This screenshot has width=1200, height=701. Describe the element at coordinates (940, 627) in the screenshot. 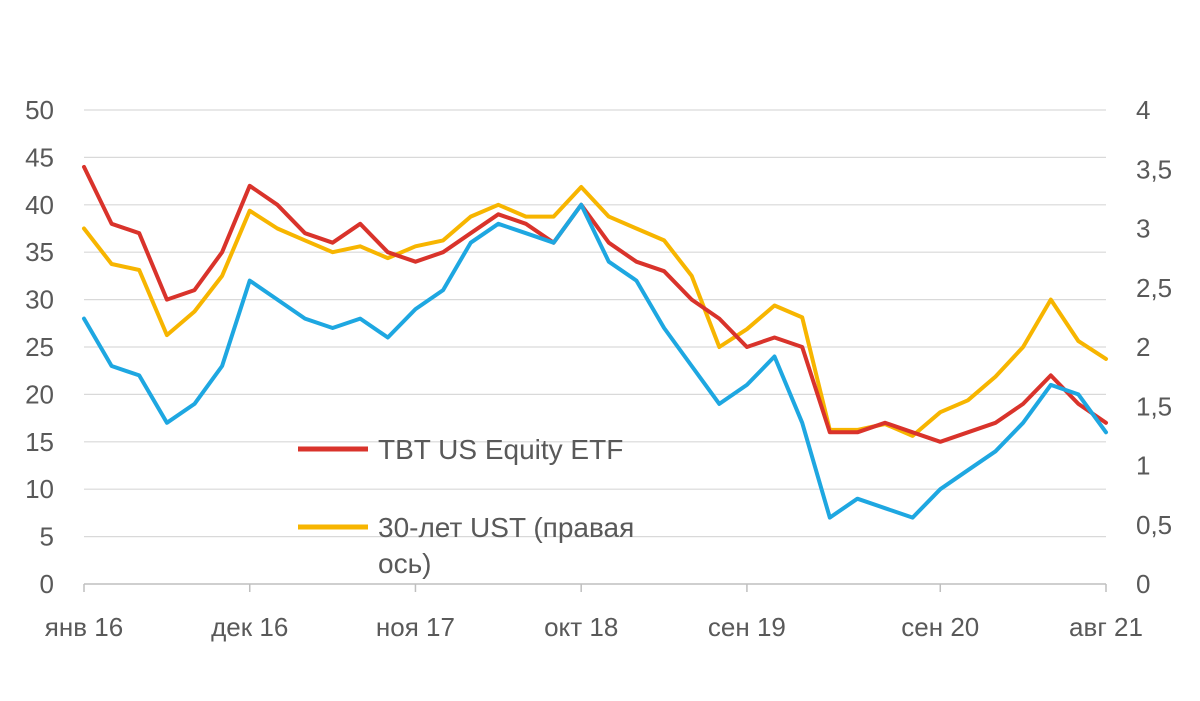

I see `x-tick-label: сен 20` at that location.